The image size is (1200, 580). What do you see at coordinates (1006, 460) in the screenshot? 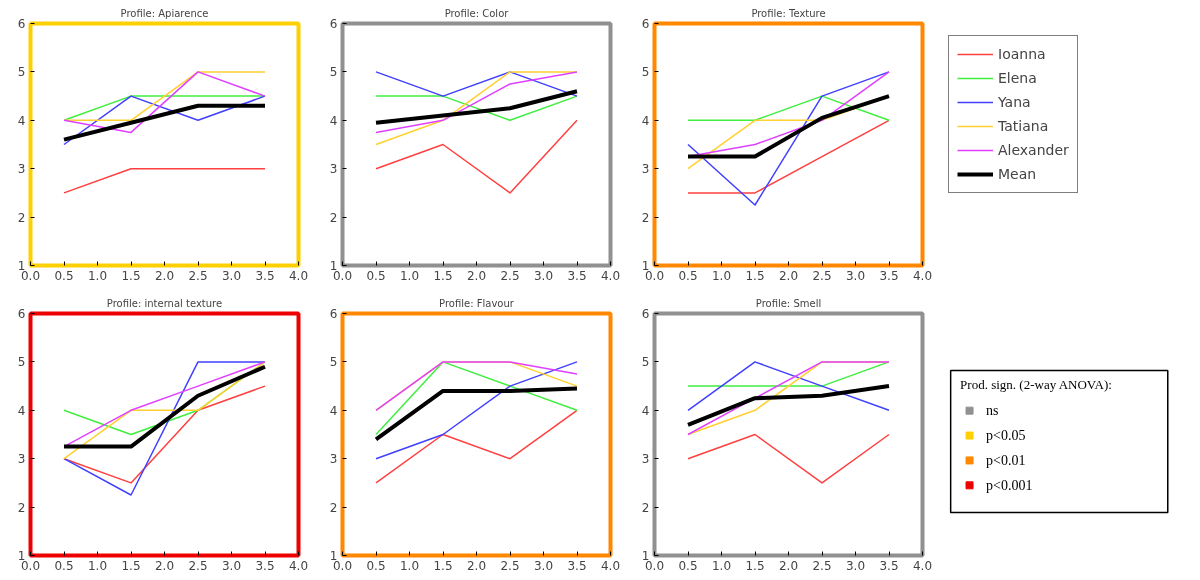
I see `category-label: p<0.01` at bounding box center [1006, 460].